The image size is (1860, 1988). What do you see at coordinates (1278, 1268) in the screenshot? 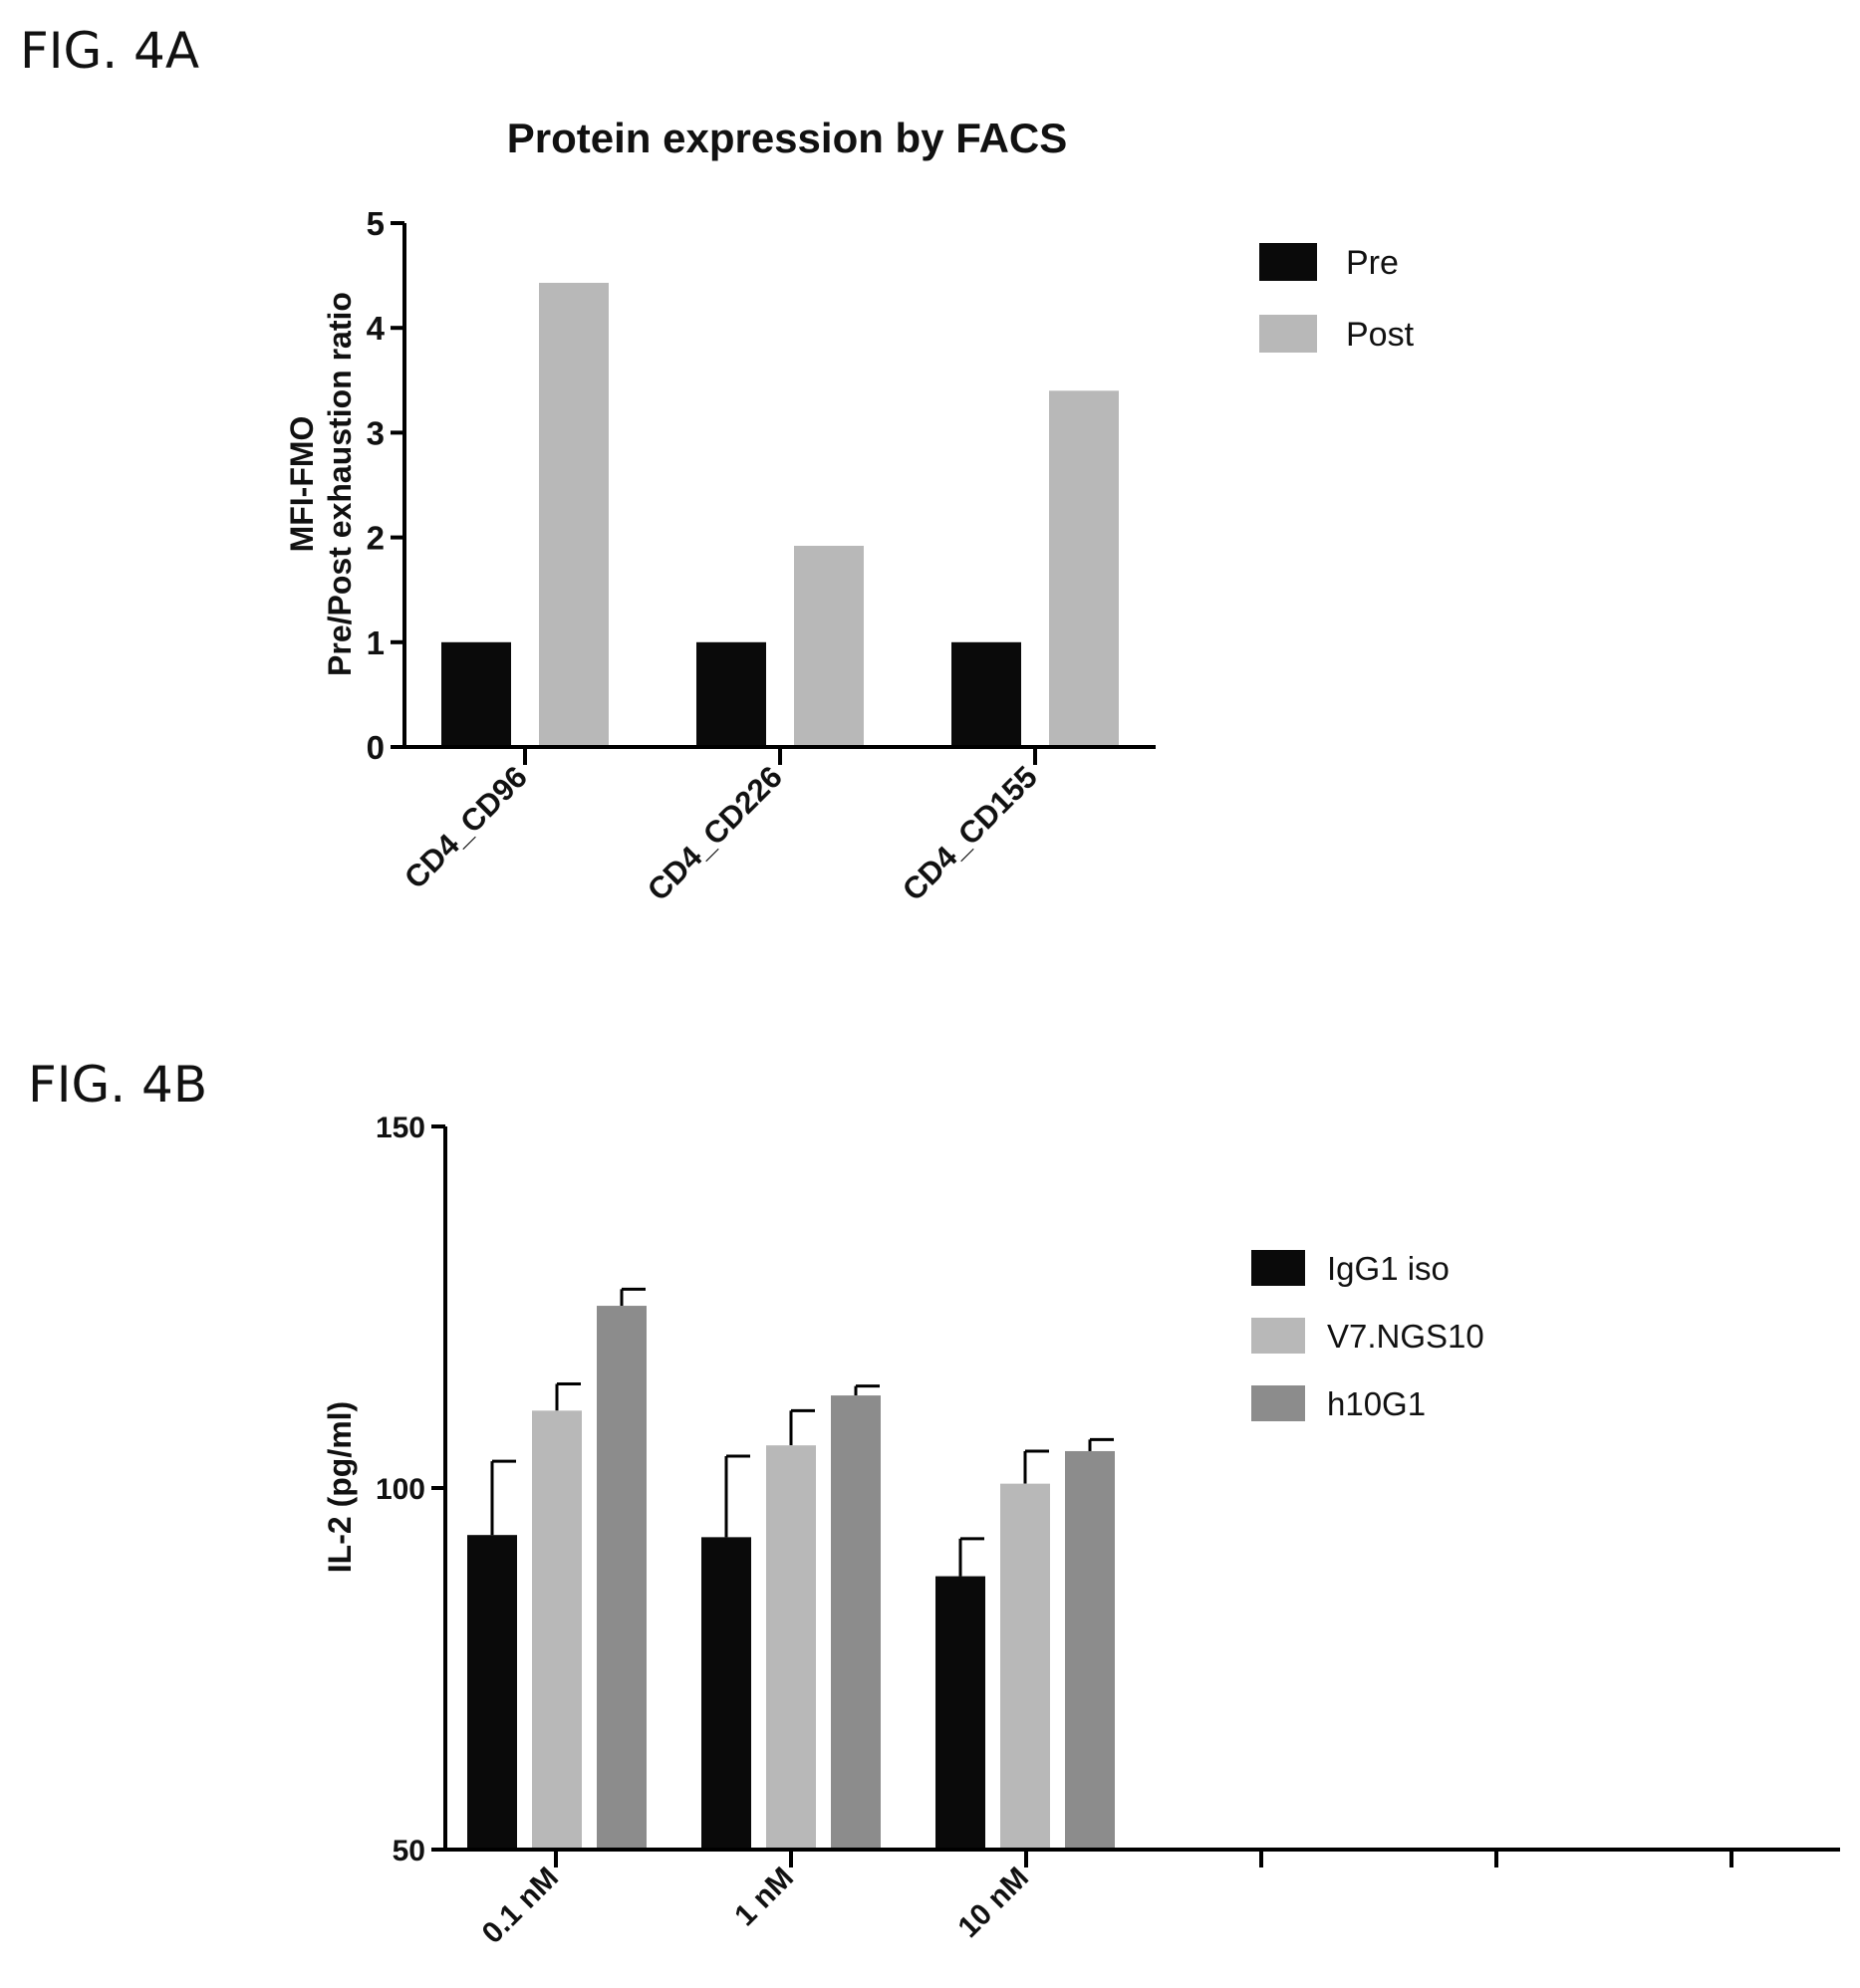
I see `legend-swatch-igg1-iso` at bounding box center [1278, 1268].